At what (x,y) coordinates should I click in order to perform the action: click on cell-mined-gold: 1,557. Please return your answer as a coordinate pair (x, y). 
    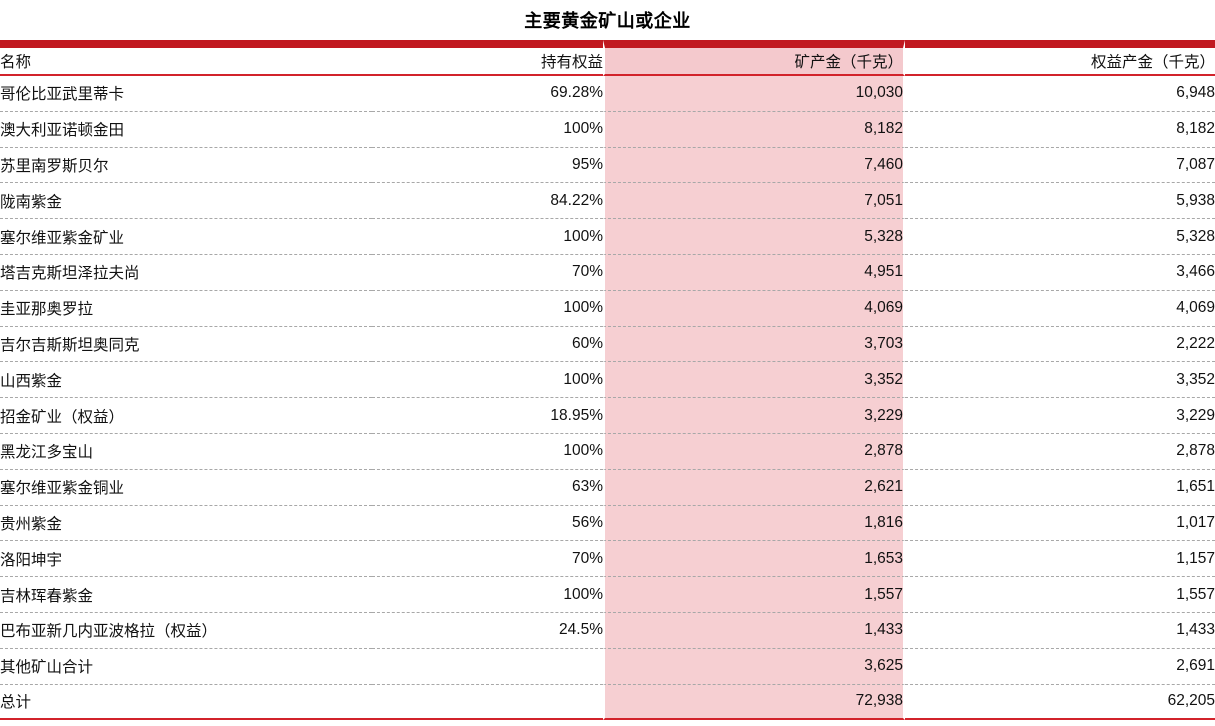
    Looking at the image, I should click on (754, 595).